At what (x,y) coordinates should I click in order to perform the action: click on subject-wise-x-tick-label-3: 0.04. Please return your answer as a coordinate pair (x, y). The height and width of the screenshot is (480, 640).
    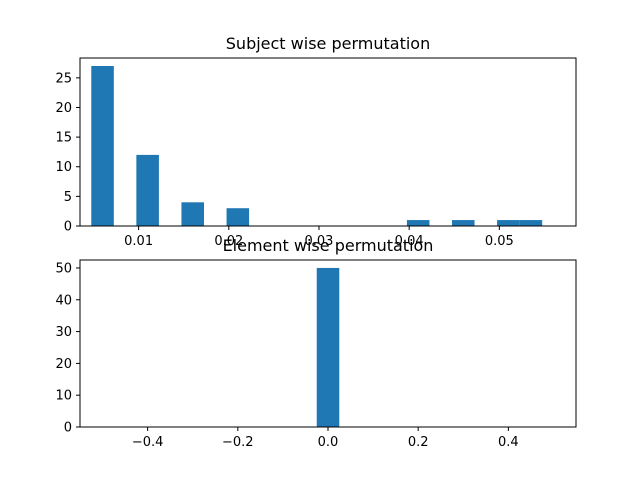
    Looking at the image, I should click on (409, 241).